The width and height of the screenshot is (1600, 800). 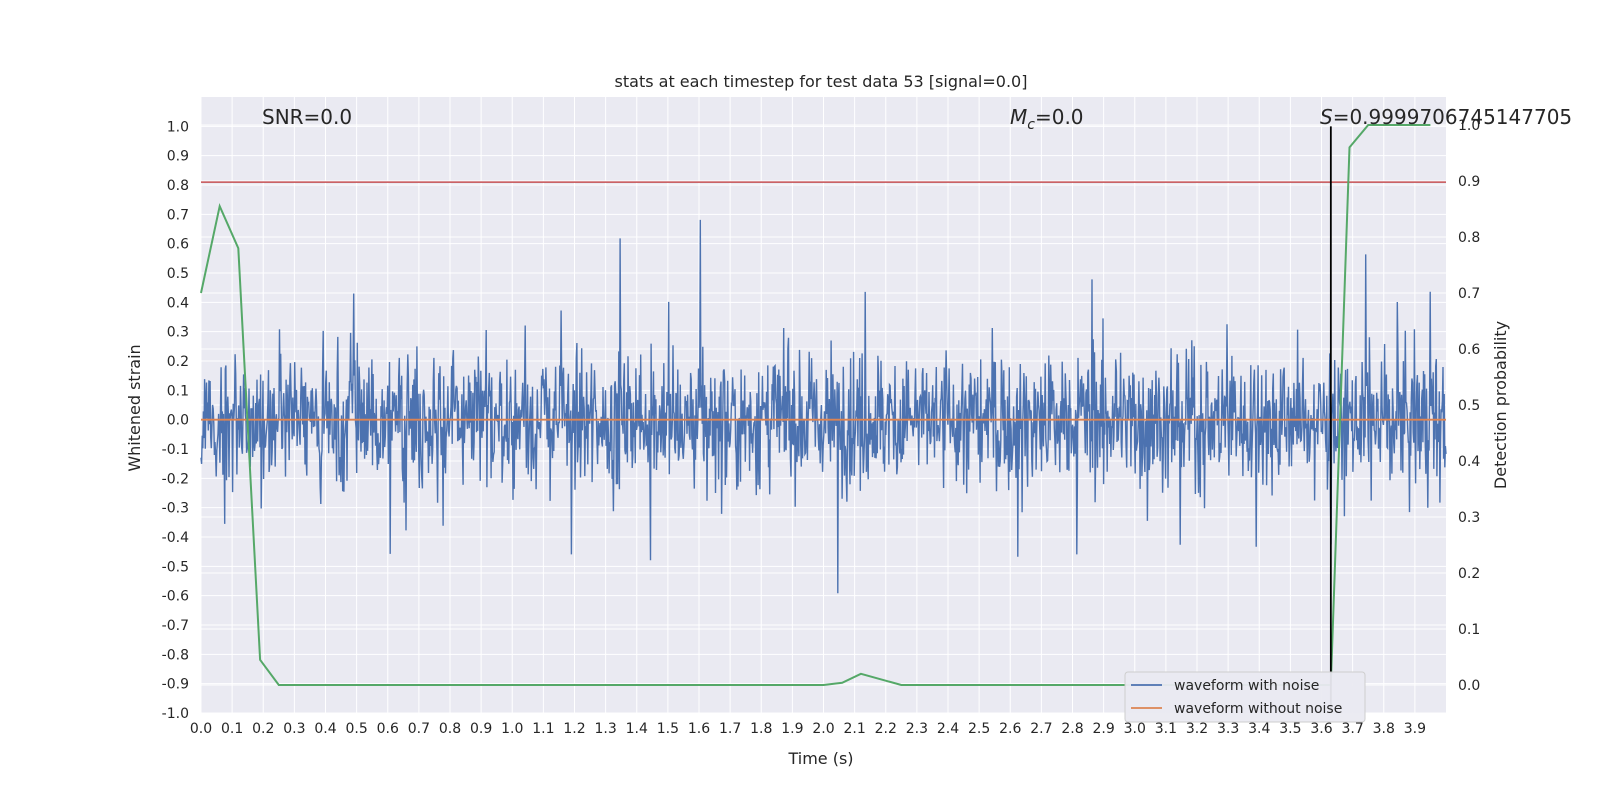 I want to click on y2-tick-label: 0.6, so click(x=1469, y=350).